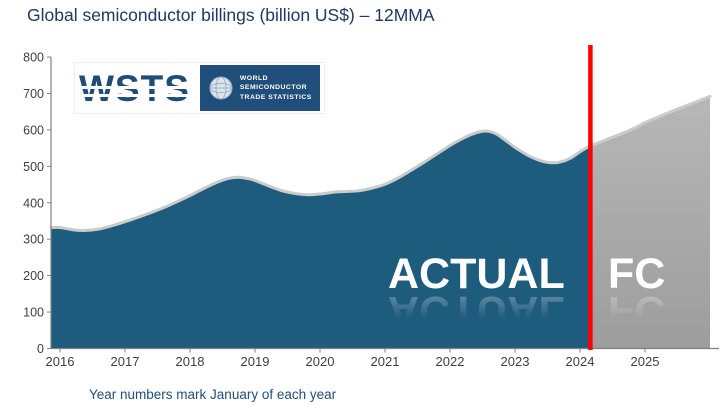 The image size is (725, 420). I want to click on forecast-area-label: FC FC, so click(637, 293).